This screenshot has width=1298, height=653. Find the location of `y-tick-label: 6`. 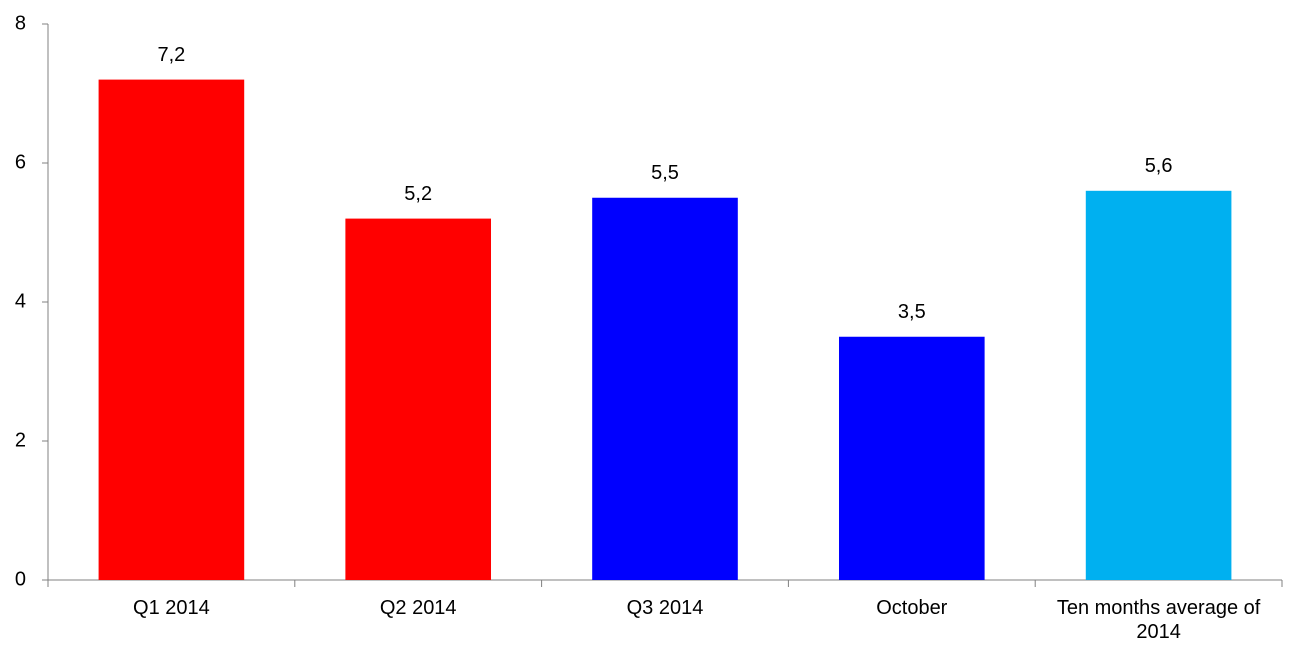

y-tick-label: 6 is located at coordinates (20, 162).